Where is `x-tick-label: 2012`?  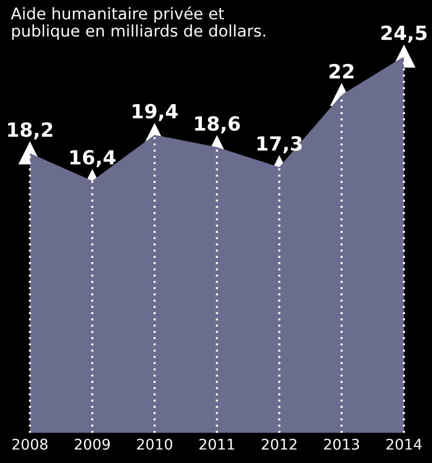
x-tick-label: 2012 is located at coordinates (279, 444).